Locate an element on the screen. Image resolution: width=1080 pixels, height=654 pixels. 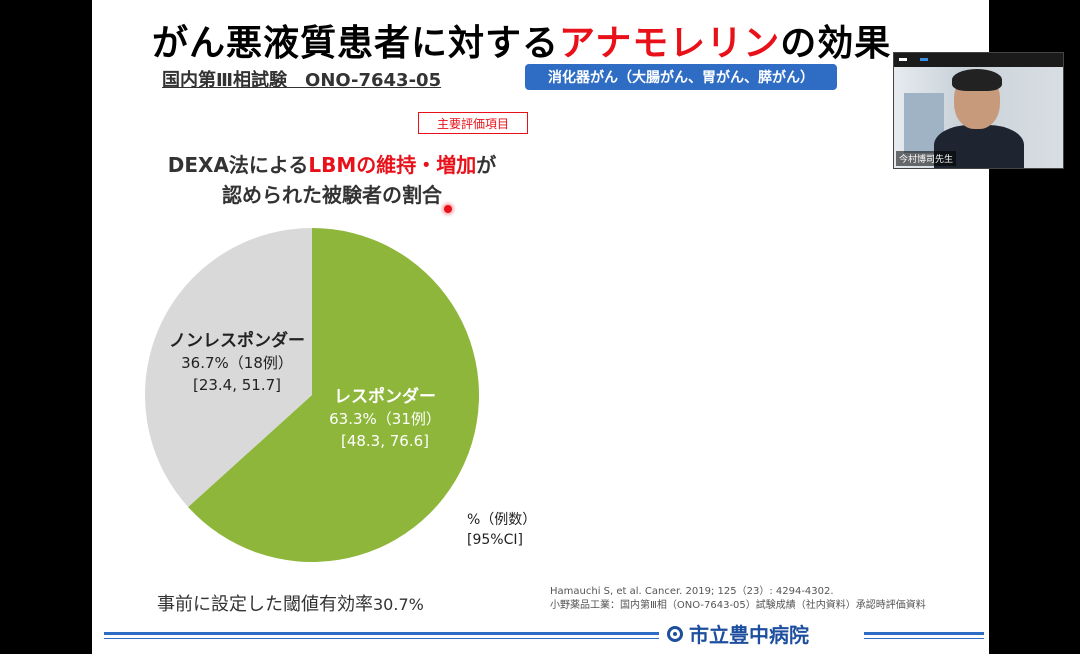
chart-heading: DEXA法によるLBMの維持・増加が 認められた被験者の割合 is located at coordinates (332, 180).